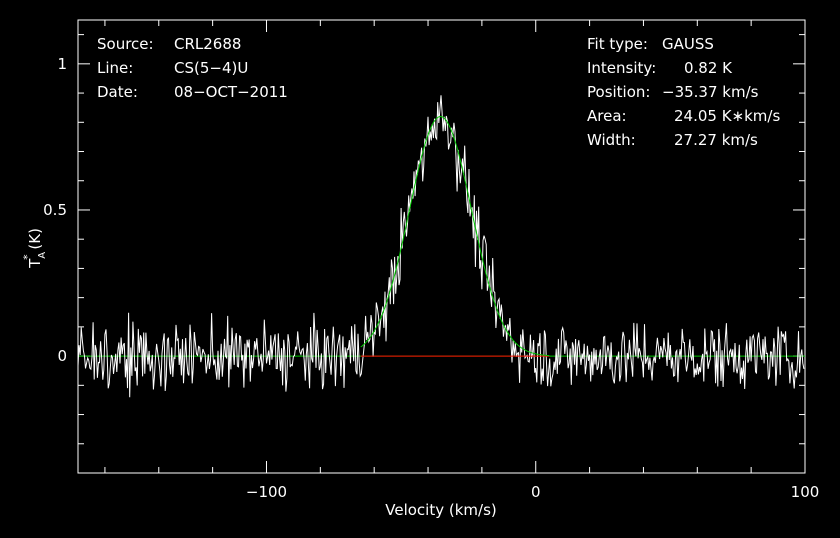 Image resolution: width=840 pixels, height=538 pixels. Describe the element at coordinates (455, 235) in the screenshot. I see `gaussian-fit-line` at that location.